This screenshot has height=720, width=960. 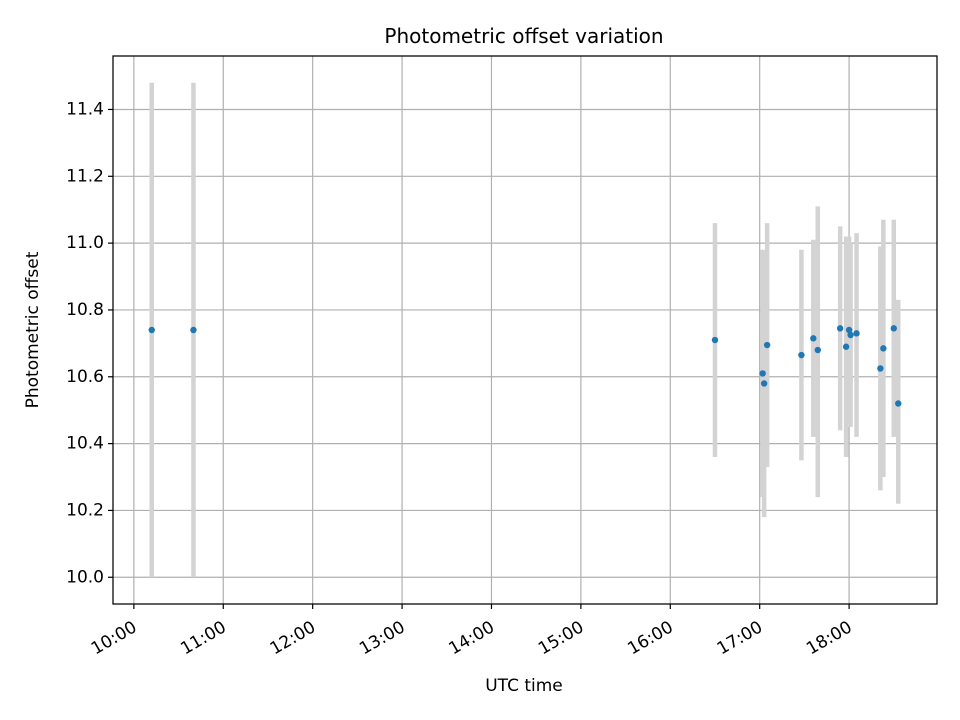 I want to click on chart-title: Photometric offset variation, so click(x=523, y=36).